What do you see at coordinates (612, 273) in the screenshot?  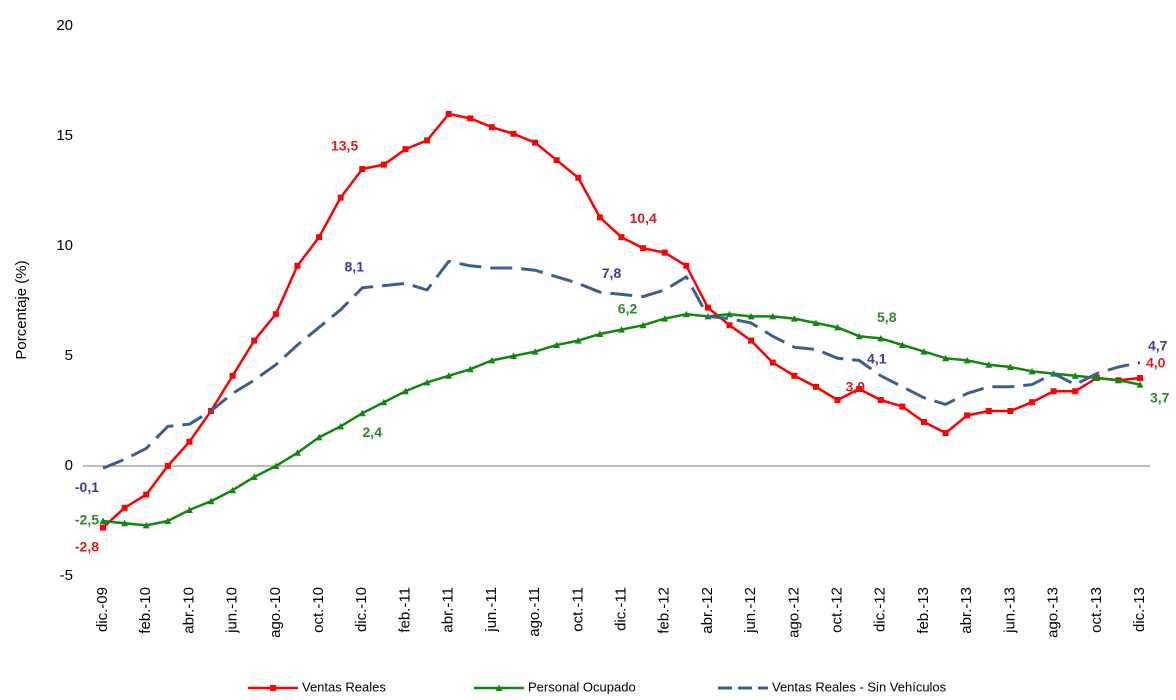 I see `data-label: 7,8` at bounding box center [612, 273].